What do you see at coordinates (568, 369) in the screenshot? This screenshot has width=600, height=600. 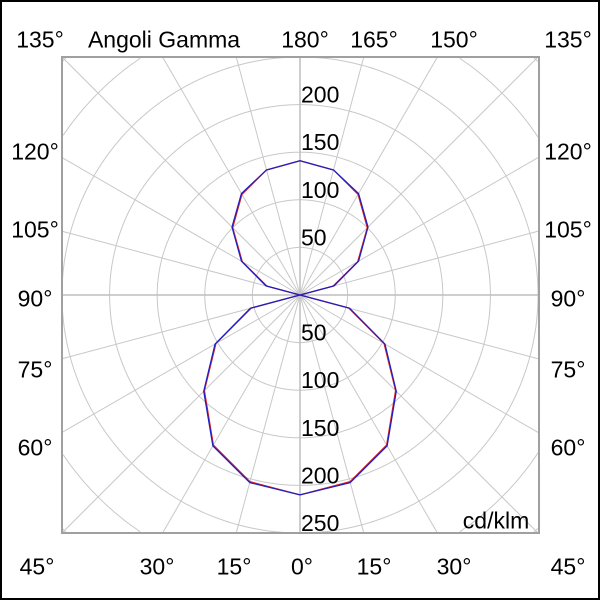 I see `angle-label-right-75: 75°` at bounding box center [568, 369].